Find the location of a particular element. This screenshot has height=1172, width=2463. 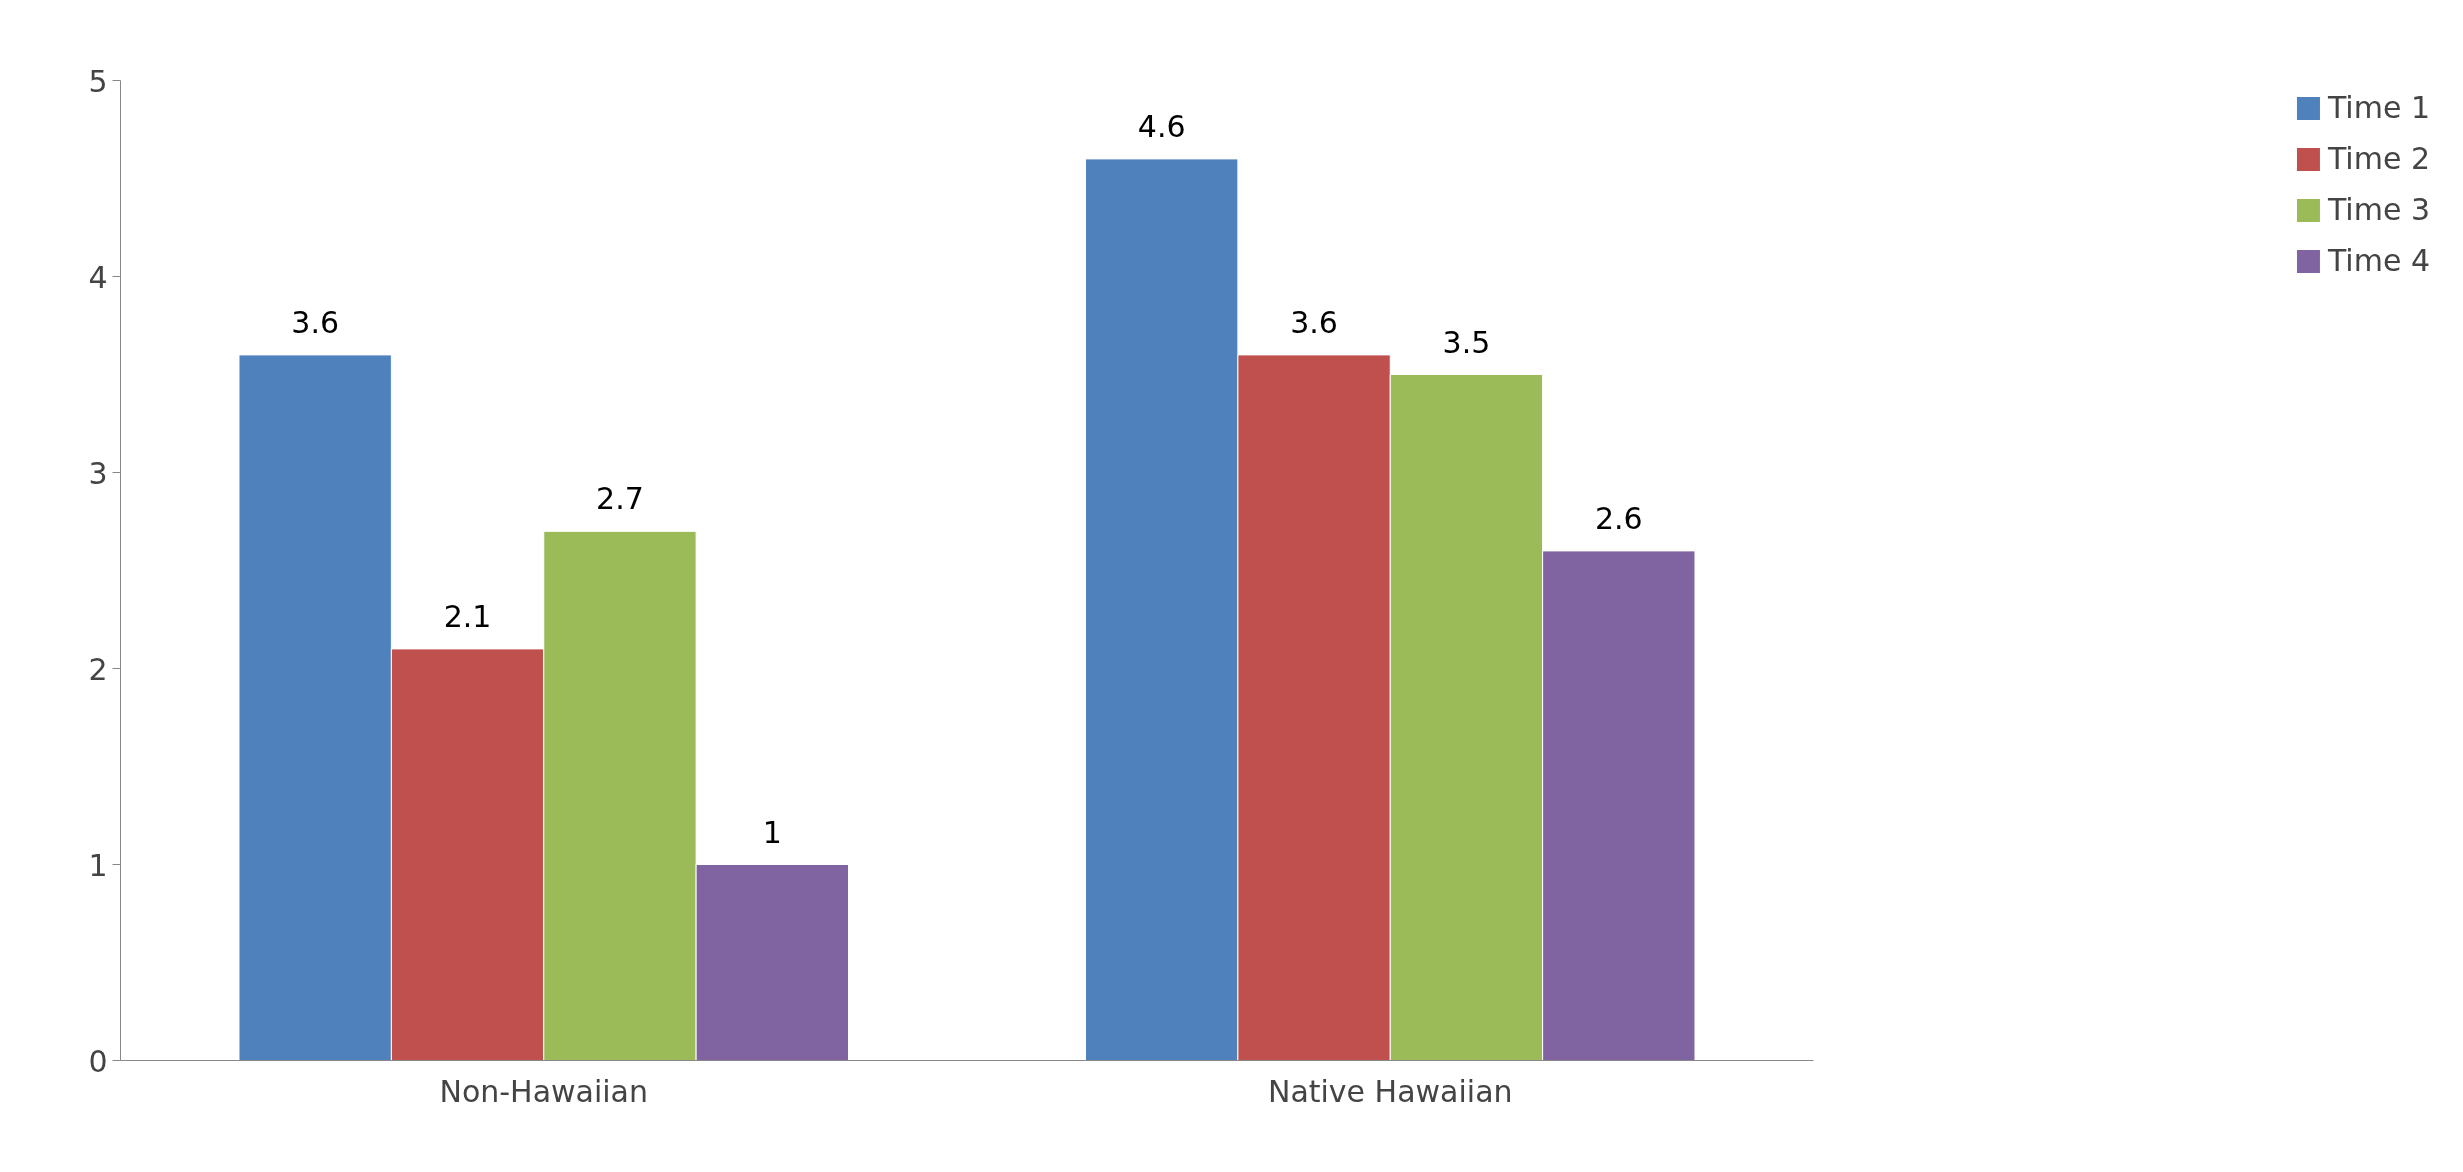

data-label: 1 is located at coordinates (772, 832).